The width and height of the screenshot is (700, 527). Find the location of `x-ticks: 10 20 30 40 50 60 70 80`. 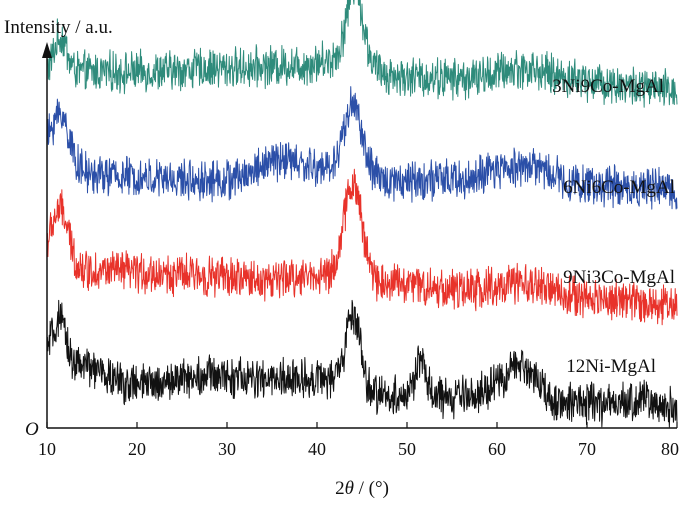

x-ticks: 10 20 30 40 50 60 70 80 is located at coordinates (358, 440).